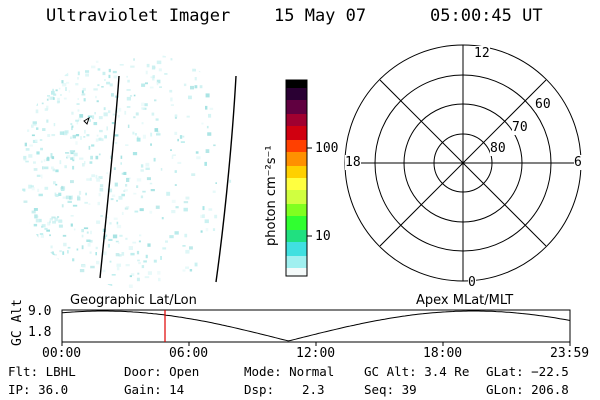 This screenshot has width=600, height=400. I want to click on gain-info: Gain: 14, so click(154, 389).